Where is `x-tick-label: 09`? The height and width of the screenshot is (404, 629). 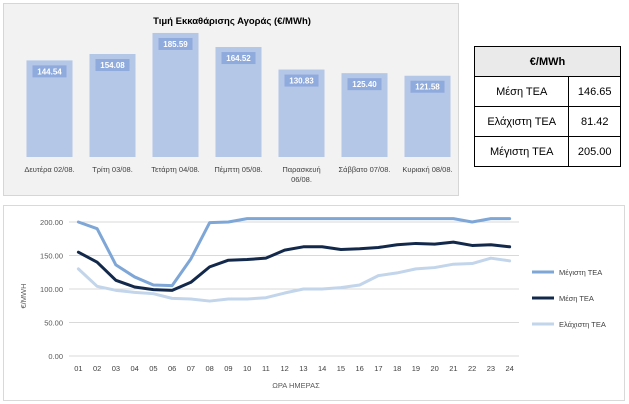
x-tick-label: 09 is located at coordinates (228, 368).